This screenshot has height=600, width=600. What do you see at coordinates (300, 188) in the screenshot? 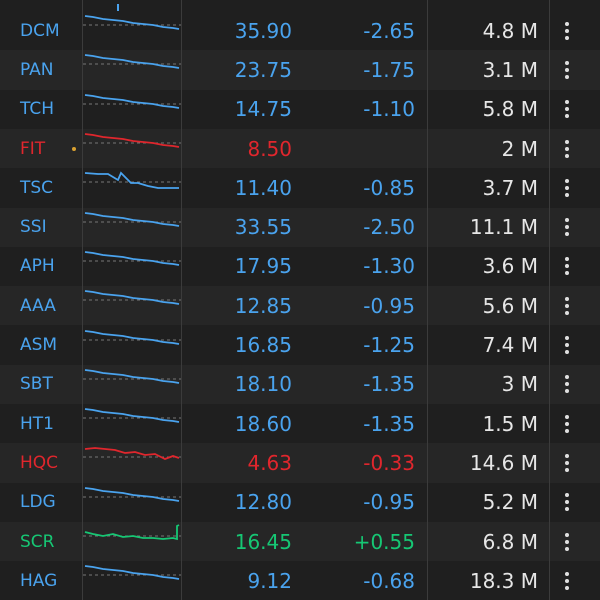
I see `table-row: TSC 11.40 -0.85 3.7 M` at bounding box center [300, 188].